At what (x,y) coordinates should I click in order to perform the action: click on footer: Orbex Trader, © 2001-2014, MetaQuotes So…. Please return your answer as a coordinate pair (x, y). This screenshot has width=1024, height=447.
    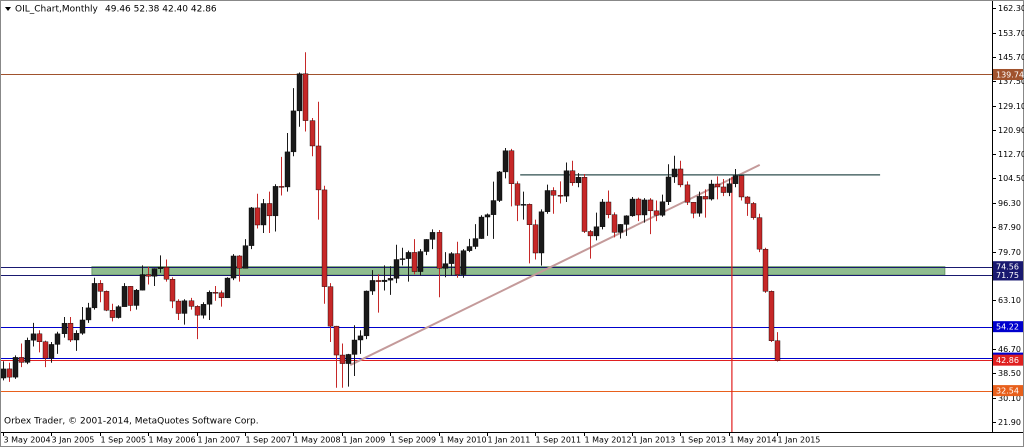
    Looking at the image, I should click on (131, 422).